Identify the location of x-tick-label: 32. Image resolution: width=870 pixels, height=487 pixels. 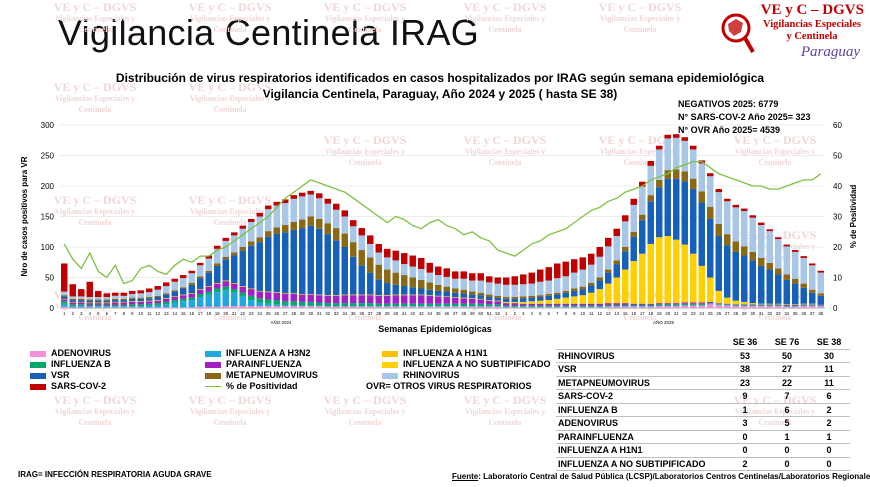
(769, 313).